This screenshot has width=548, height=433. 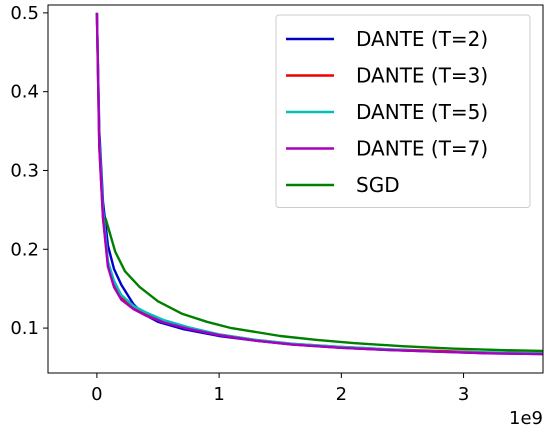 What do you see at coordinates (422, 112) in the screenshot?
I see `legend-label: DANTE (T=5)` at bounding box center [422, 112].